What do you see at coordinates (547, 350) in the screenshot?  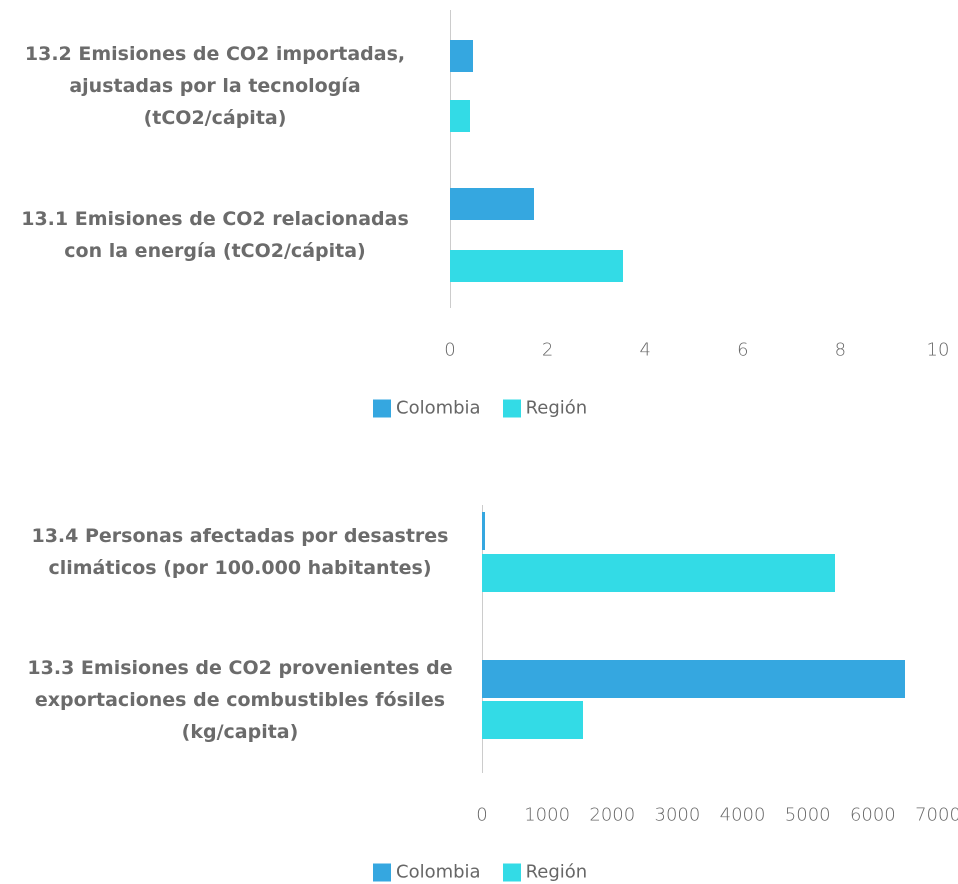 I see `x-tick-label: 2` at bounding box center [547, 350].